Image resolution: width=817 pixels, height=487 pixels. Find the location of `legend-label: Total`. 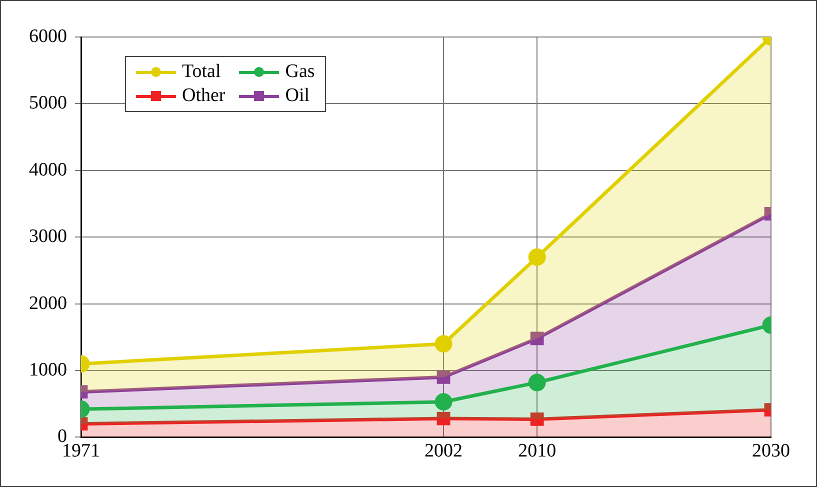

legend-label: Total is located at coordinates (201, 72).